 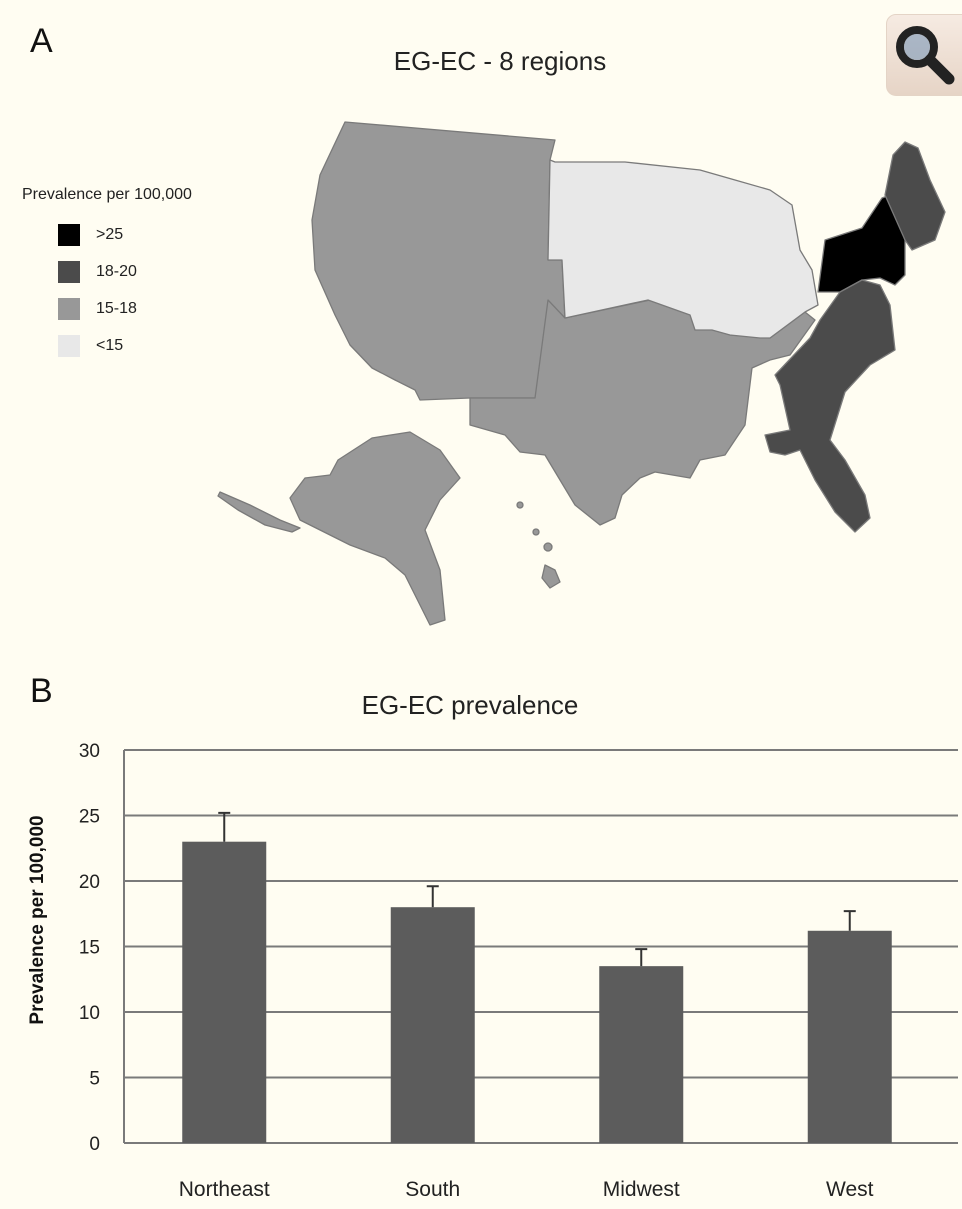 I want to click on category-label: West, so click(x=850, y=1189).